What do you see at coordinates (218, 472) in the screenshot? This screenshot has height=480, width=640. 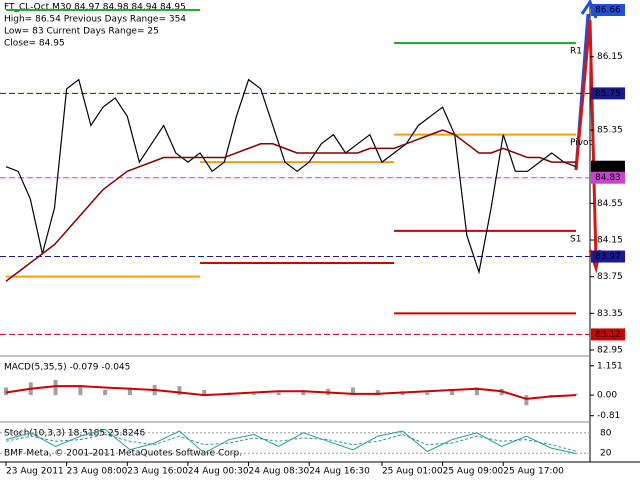 I see `x-tick-label: 24 Aug 00:30` at bounding box center [218, 472].